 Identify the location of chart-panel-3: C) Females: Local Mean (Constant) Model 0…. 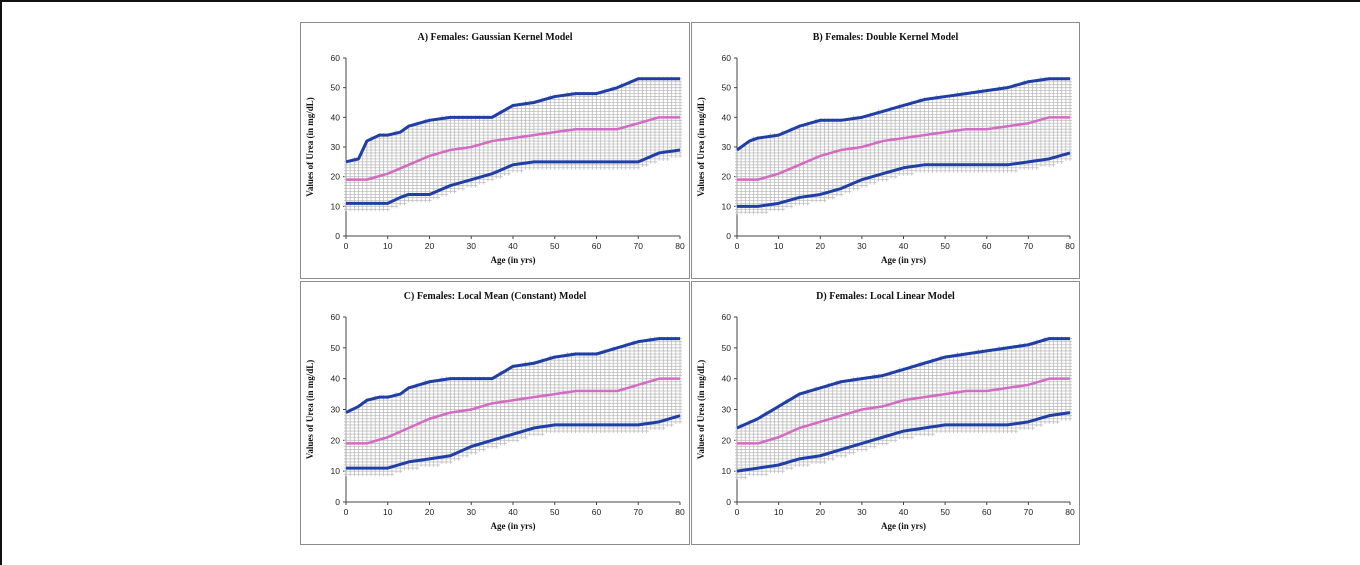
(495, 413).